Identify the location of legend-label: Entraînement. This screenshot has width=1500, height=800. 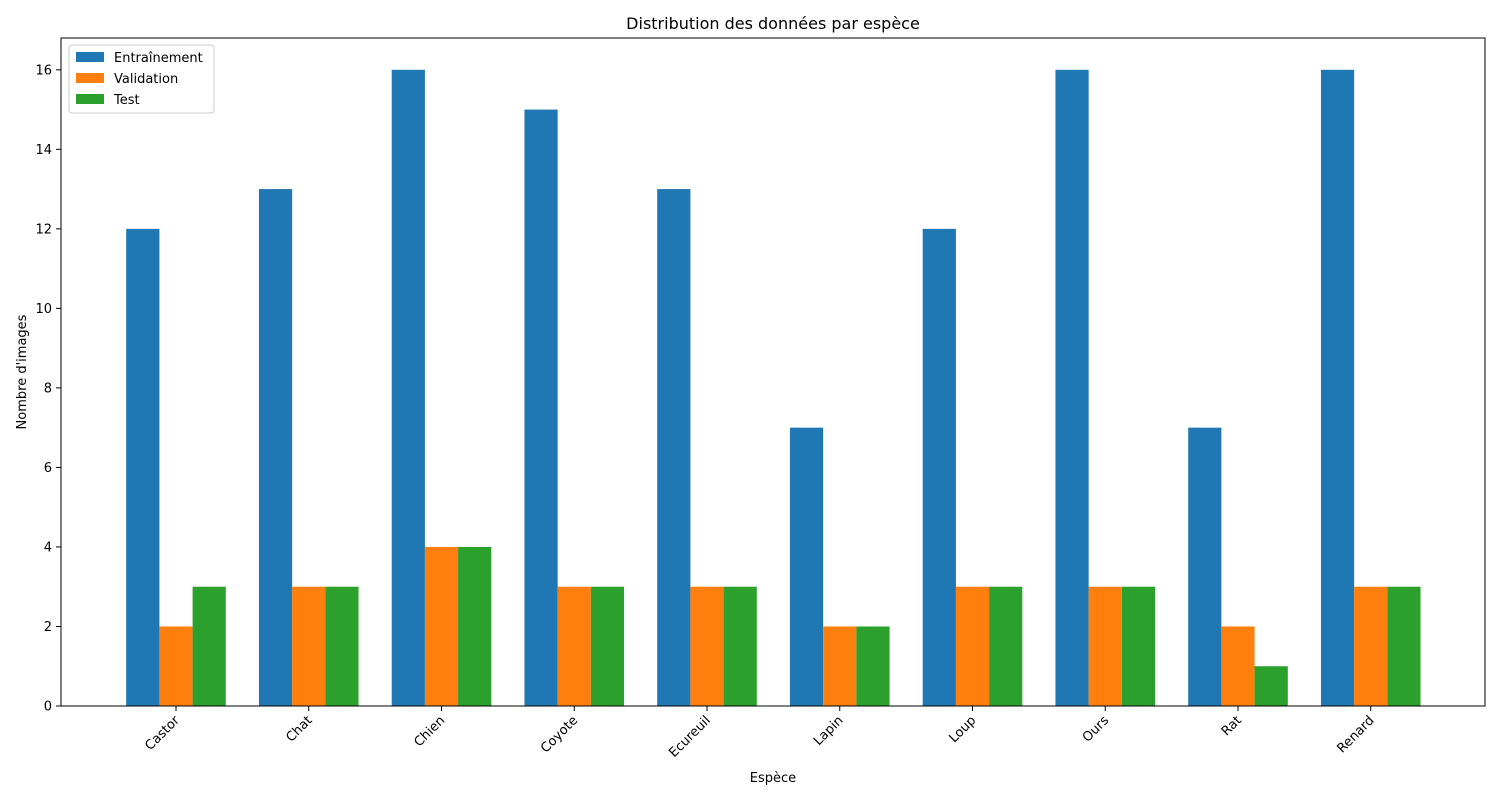
(158, 58).